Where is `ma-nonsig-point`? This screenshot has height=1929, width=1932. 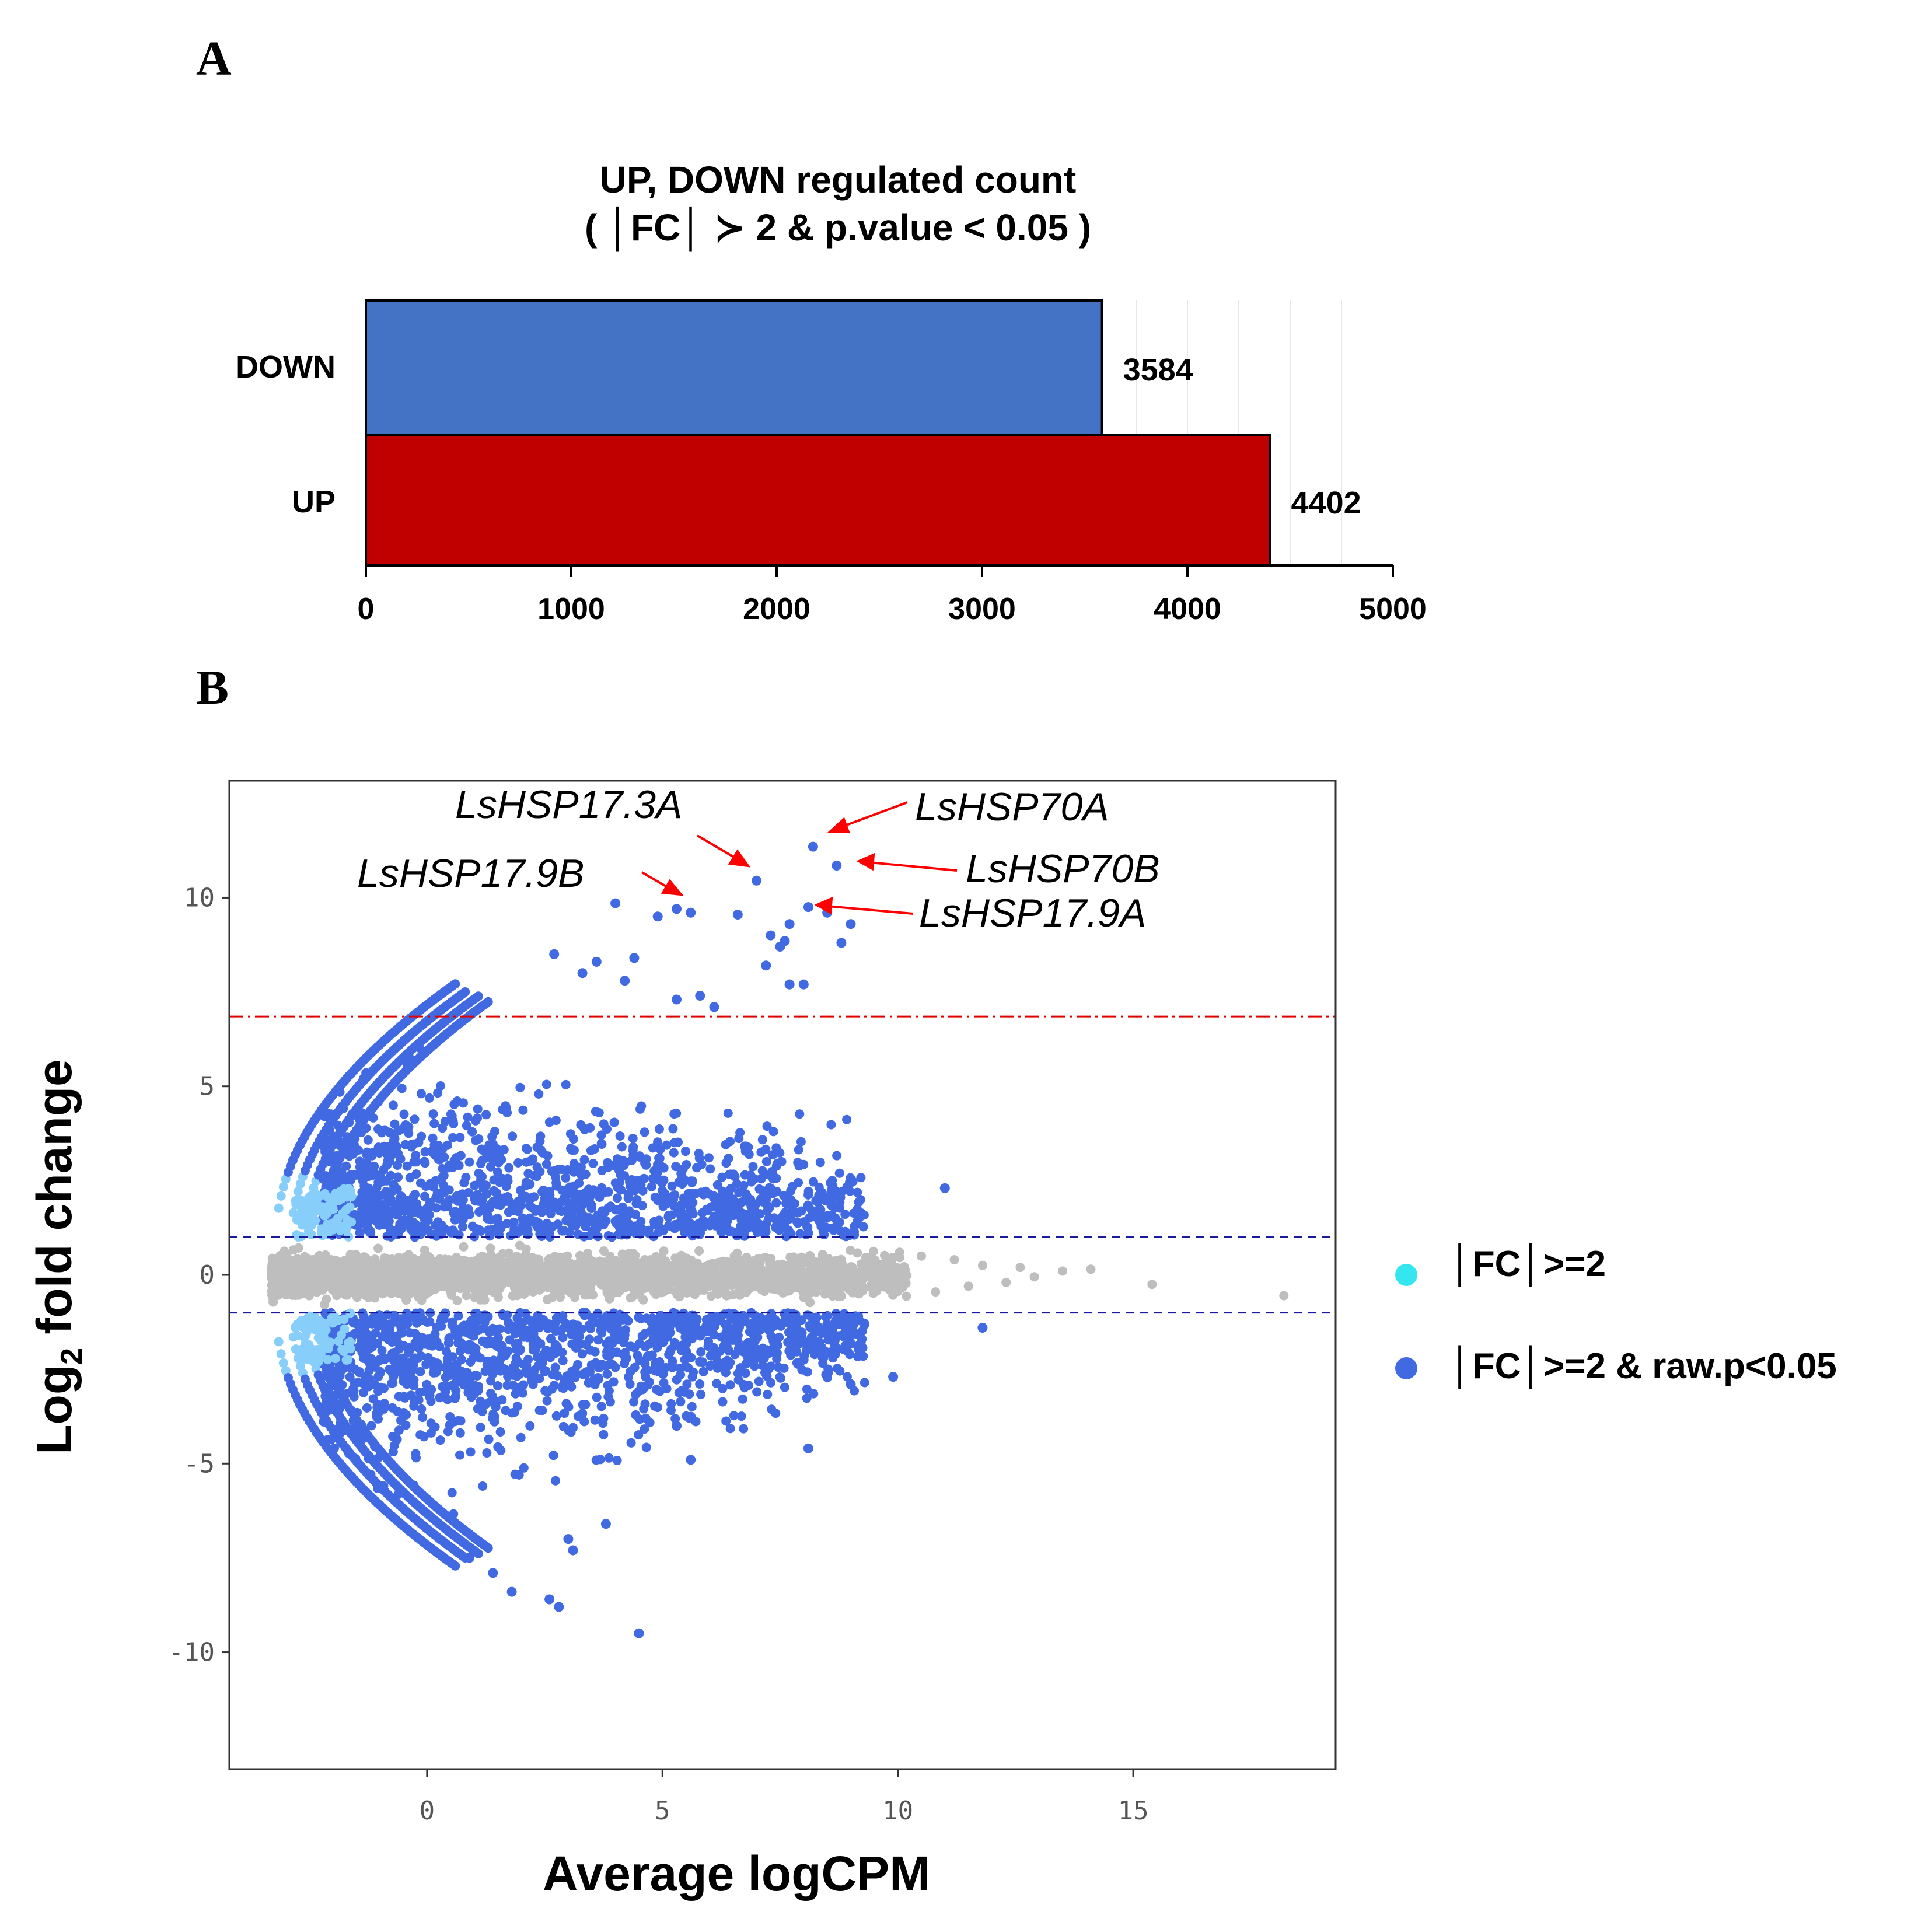
ma-nonsig-point is located at coordinates (699, 1251).